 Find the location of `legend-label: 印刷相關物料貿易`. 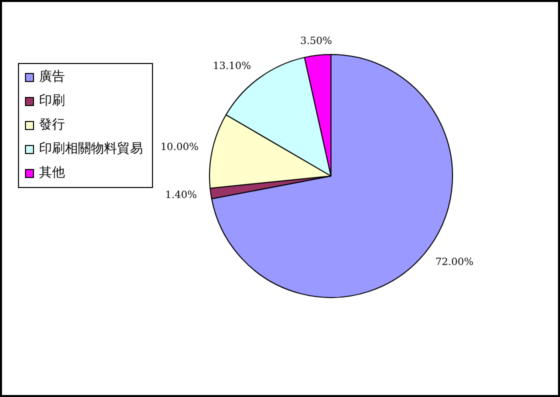

legend-label: 印刷相關物料貿易 is located at coordinates (91, 148).